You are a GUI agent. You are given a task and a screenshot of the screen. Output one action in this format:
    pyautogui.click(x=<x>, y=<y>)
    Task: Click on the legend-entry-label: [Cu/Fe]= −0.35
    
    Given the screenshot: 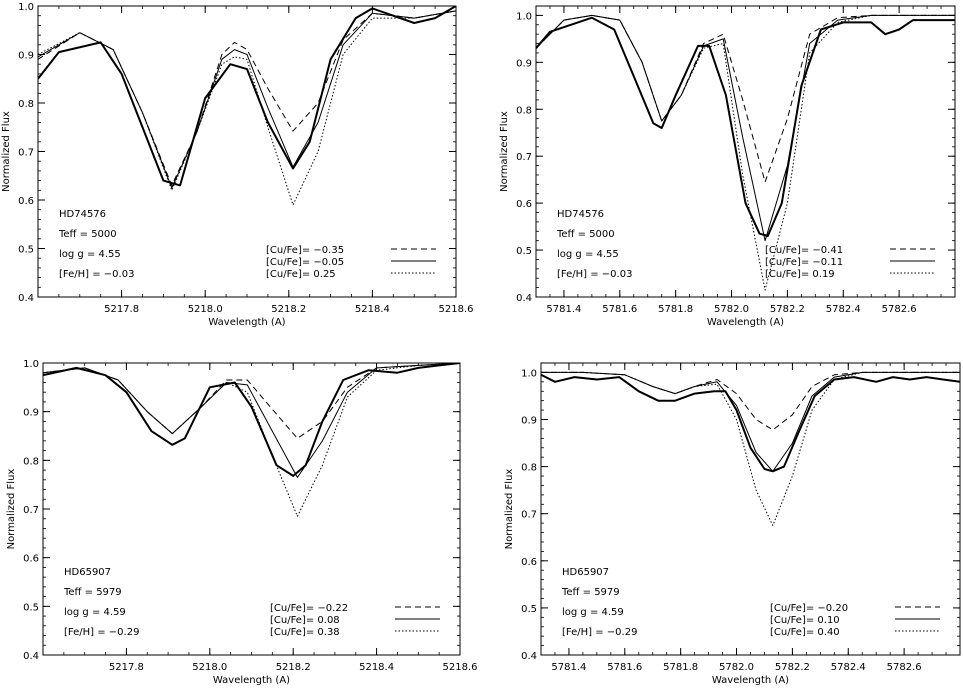 What is the action you would take?
    pyautogui.click(x=305, y=250)
    